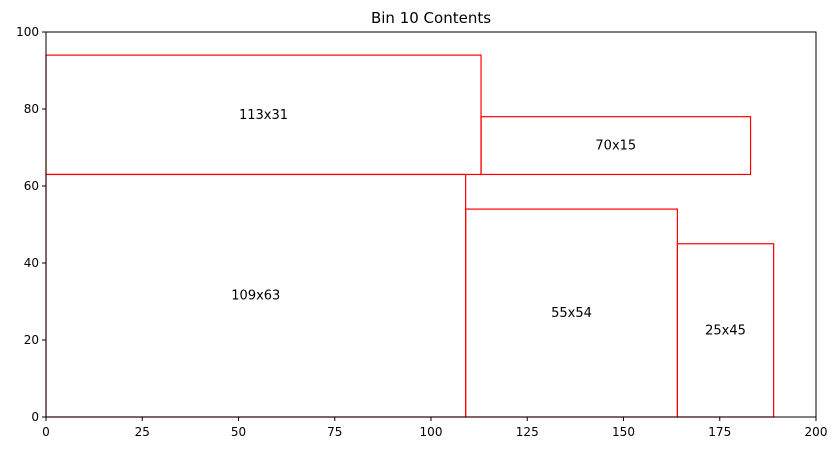  What do you see at coordinates (31, 263) in the screenshot?
I see `y-tick-label: 40` at bounding box center [31, 263].